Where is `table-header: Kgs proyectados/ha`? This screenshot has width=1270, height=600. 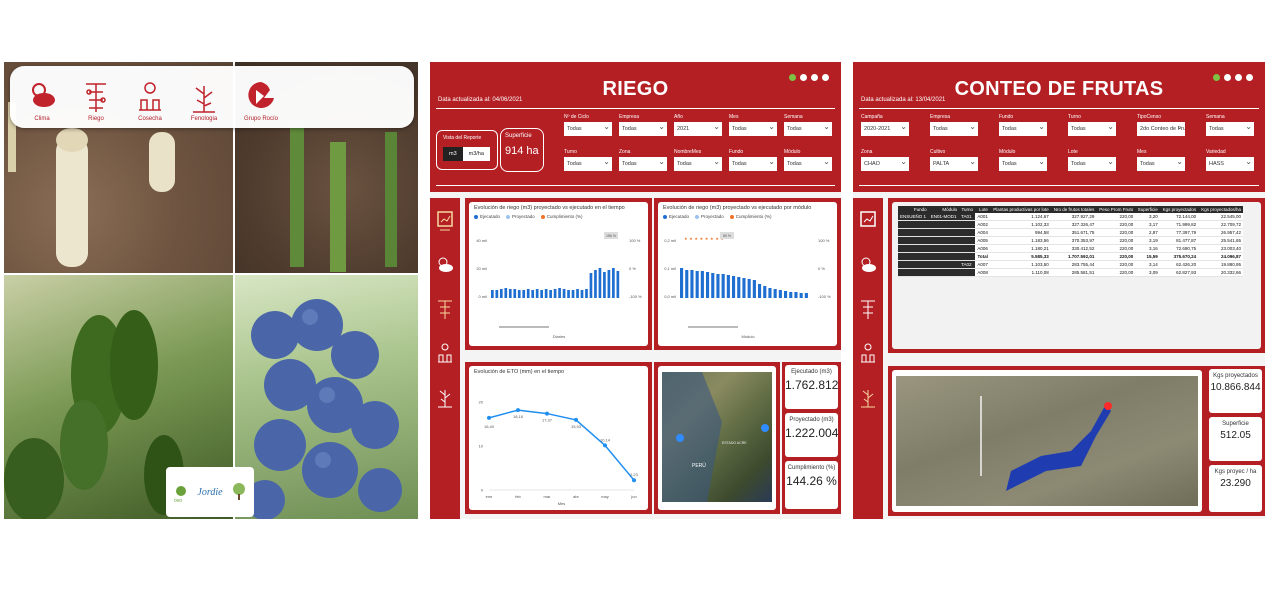 table-header: Kgs proyectados/ha is located at coordinates (1220, 209).